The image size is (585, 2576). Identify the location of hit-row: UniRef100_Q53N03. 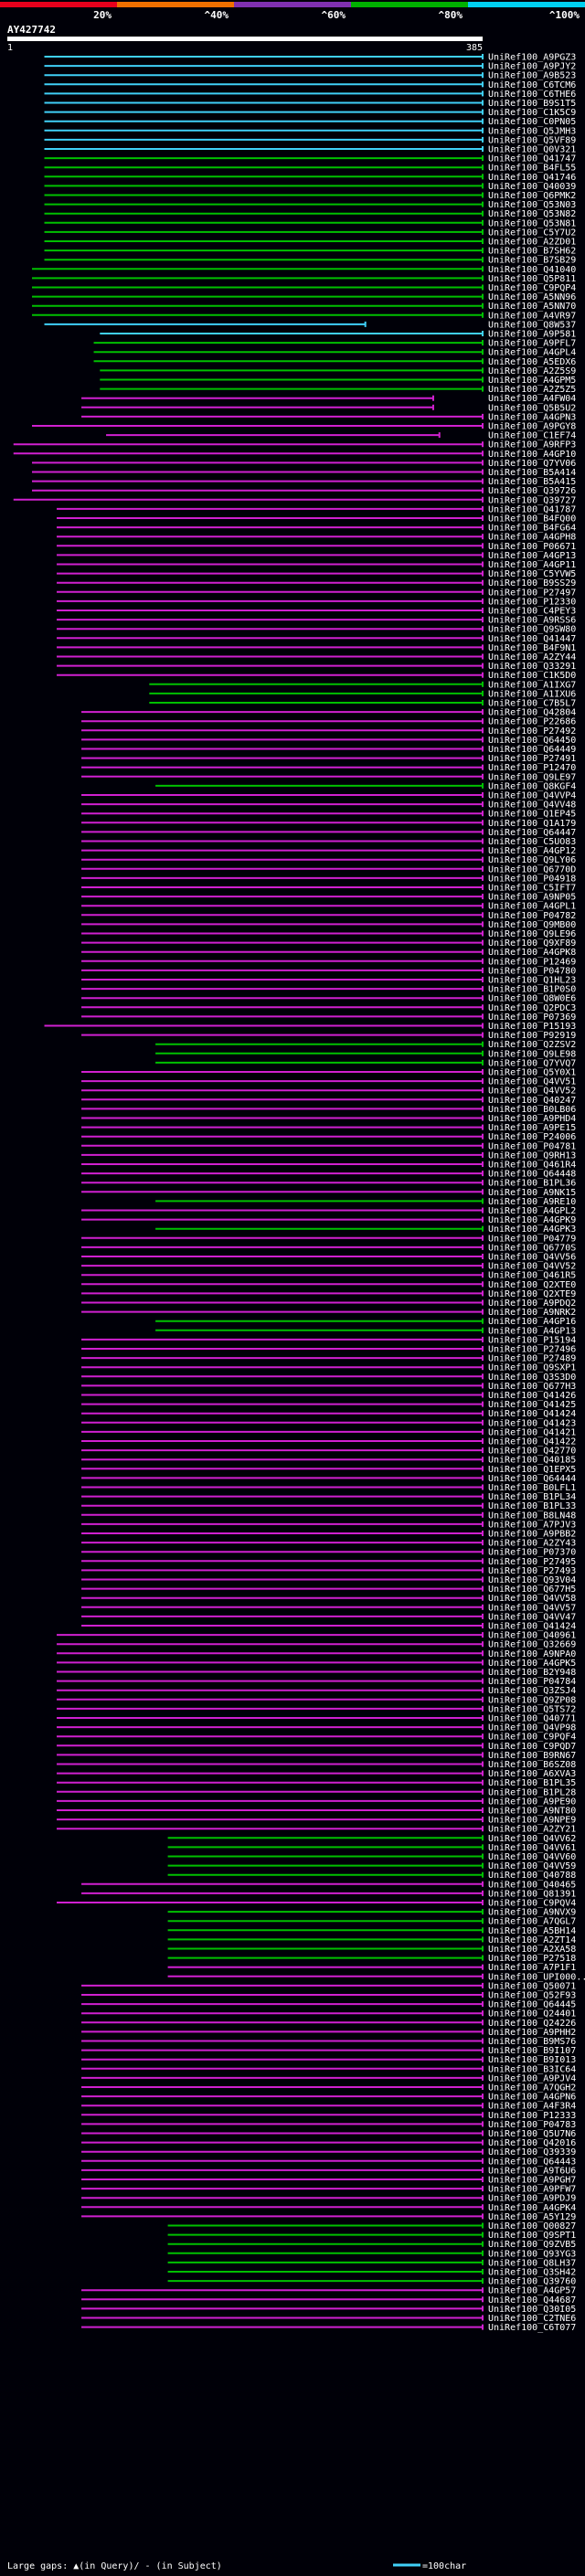
(311, 205).